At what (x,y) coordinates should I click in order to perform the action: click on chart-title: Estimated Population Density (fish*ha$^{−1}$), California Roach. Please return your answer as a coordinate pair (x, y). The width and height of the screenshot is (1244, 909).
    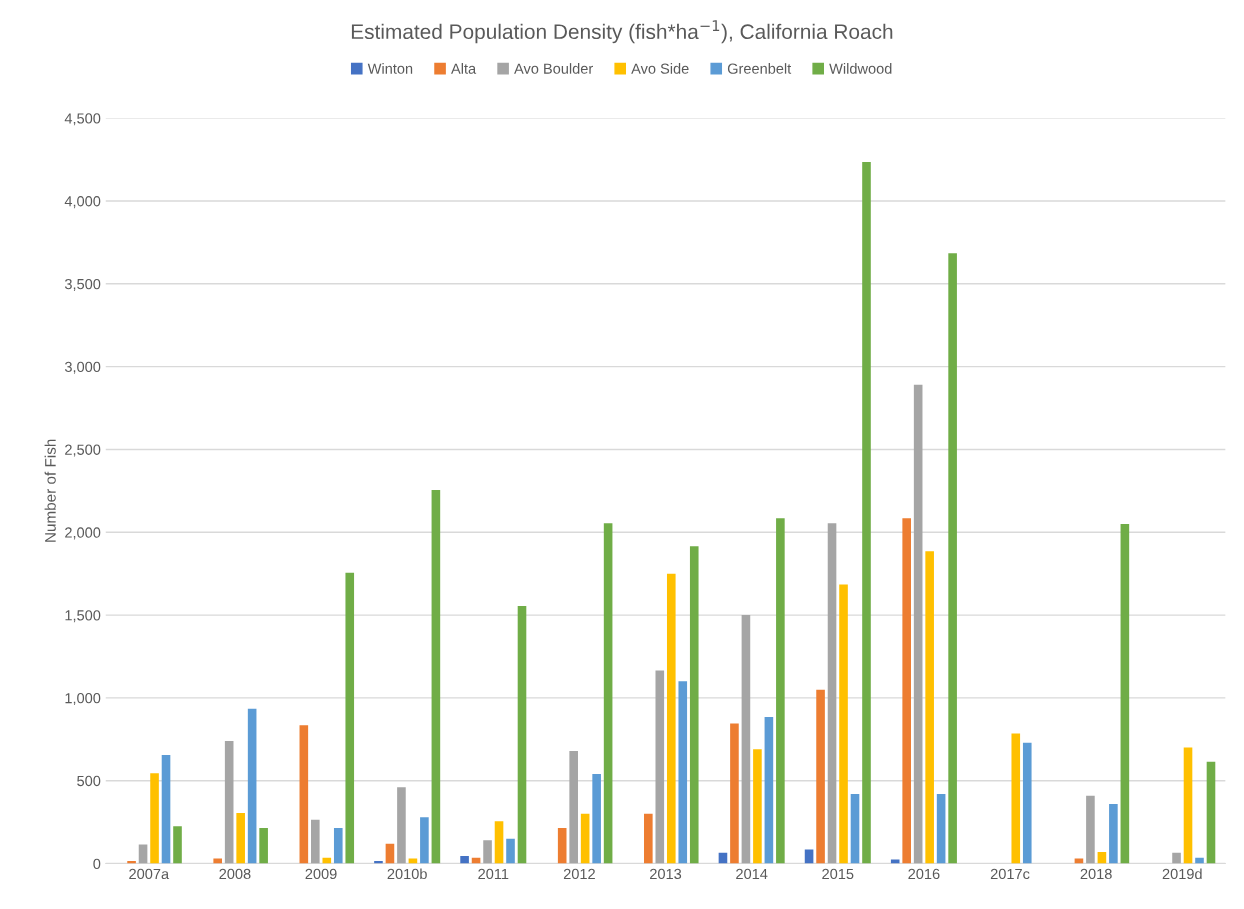
    Looking at the image, I should click on (622, 32).